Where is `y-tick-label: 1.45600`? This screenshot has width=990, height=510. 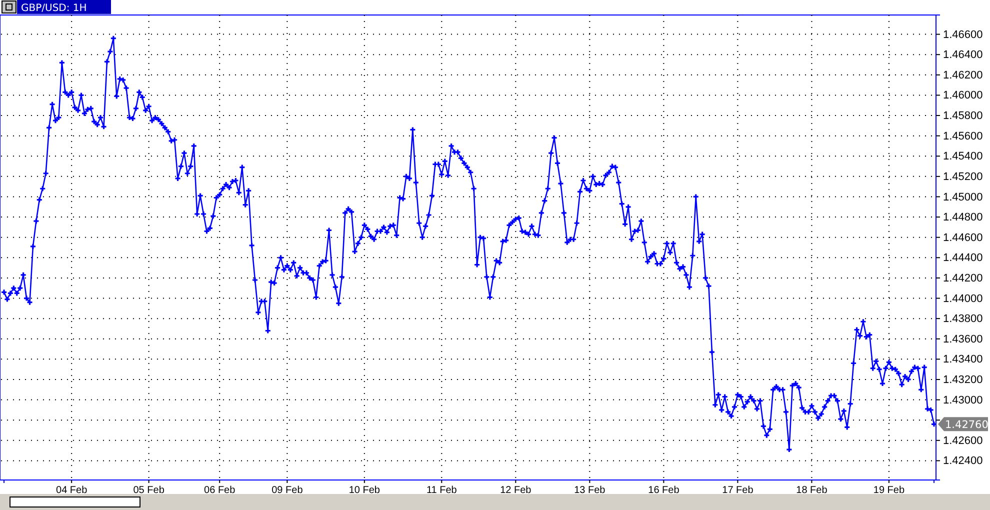 y-tick-label: 1.45600 is located at coordinates (963, 136).